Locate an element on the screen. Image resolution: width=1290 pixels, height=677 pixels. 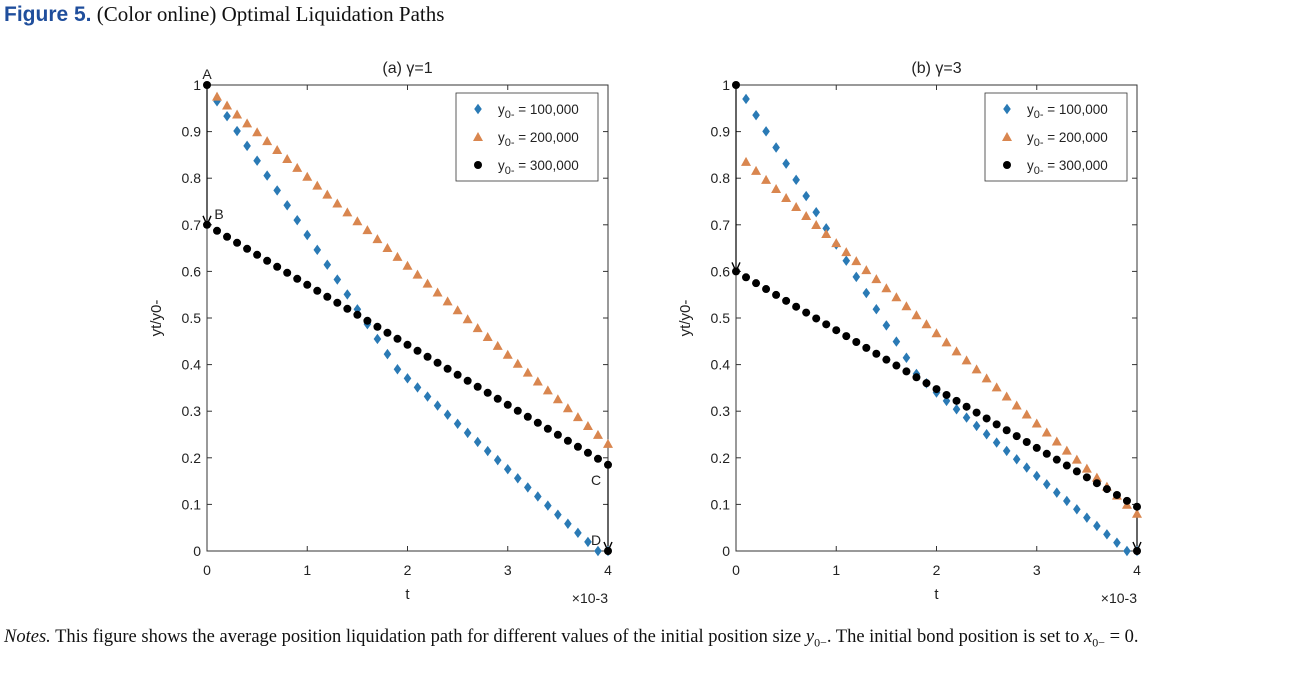
notes-var-2: x0− is located at coordinates (1094, 638).